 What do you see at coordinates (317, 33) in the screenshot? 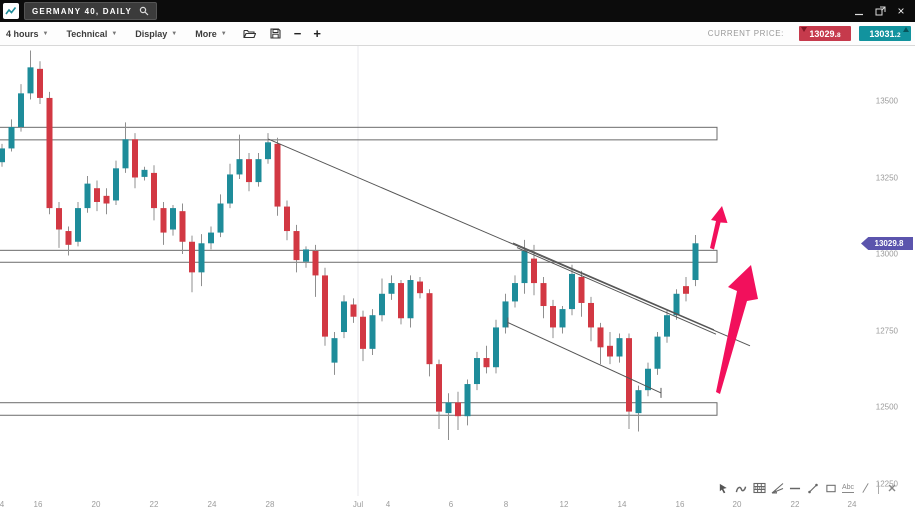
I see `zoom-in-button: +` at bounding box center [317, 33].